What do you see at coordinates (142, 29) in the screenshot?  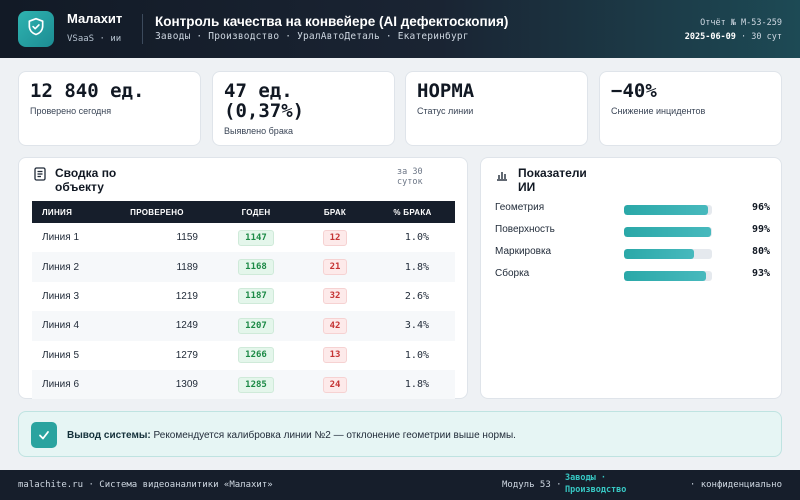 I see `header-divider` at bounding box center [142, 29].